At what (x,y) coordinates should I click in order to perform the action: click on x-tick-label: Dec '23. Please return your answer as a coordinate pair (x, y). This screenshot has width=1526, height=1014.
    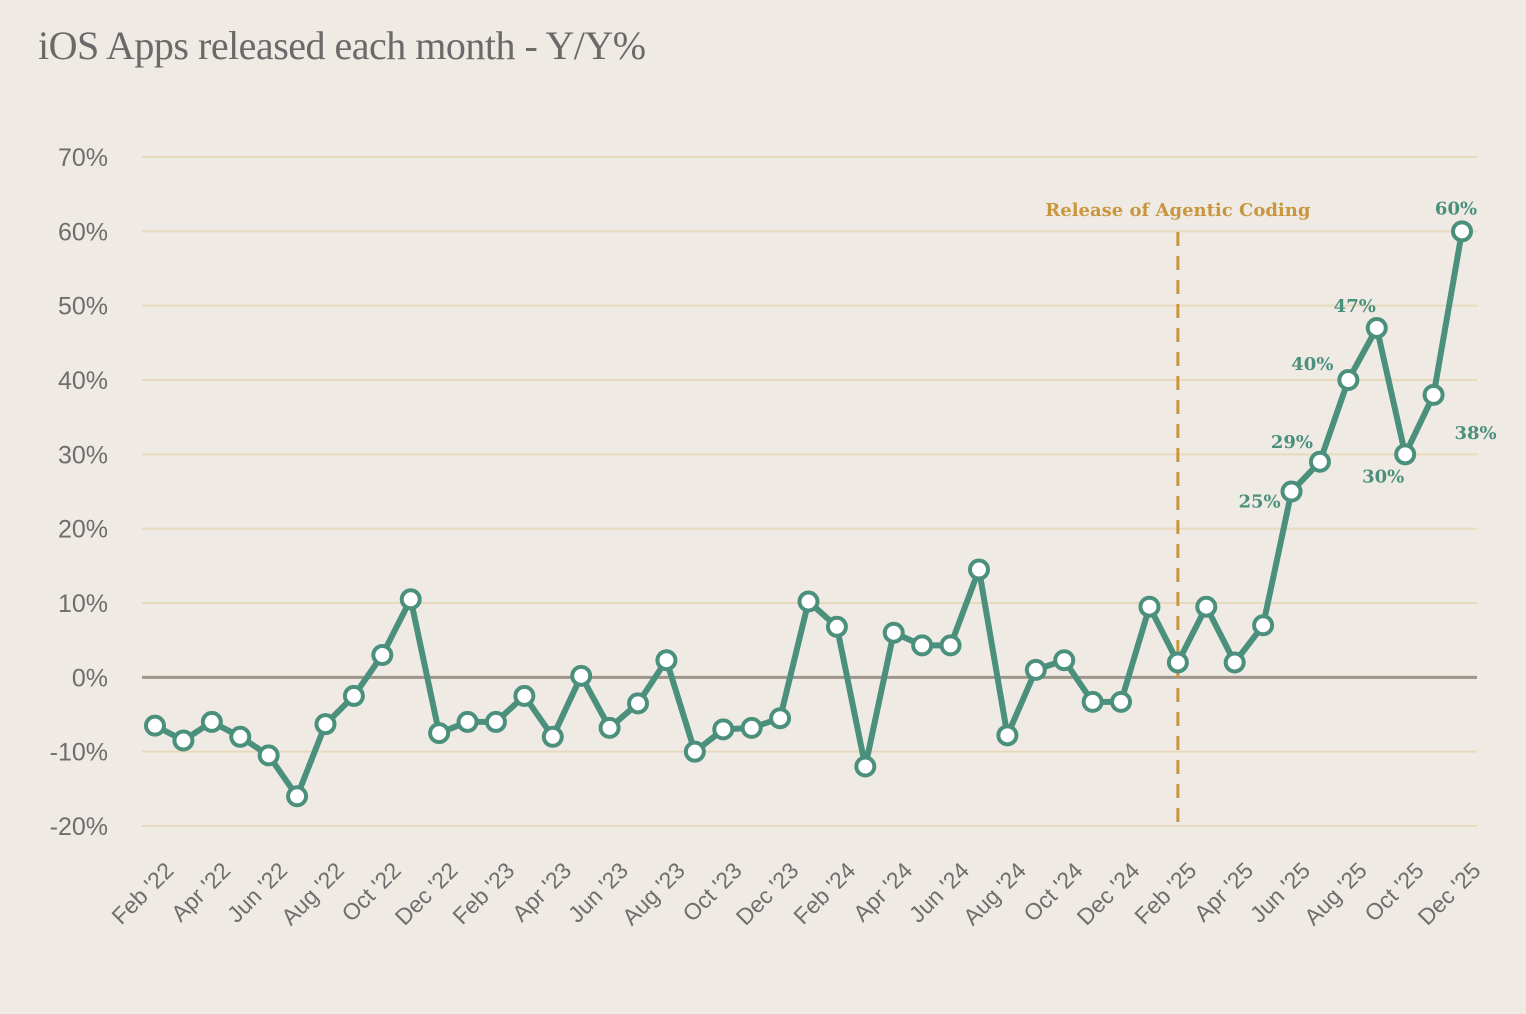
    Looking at the image, I should click on (767, 893).